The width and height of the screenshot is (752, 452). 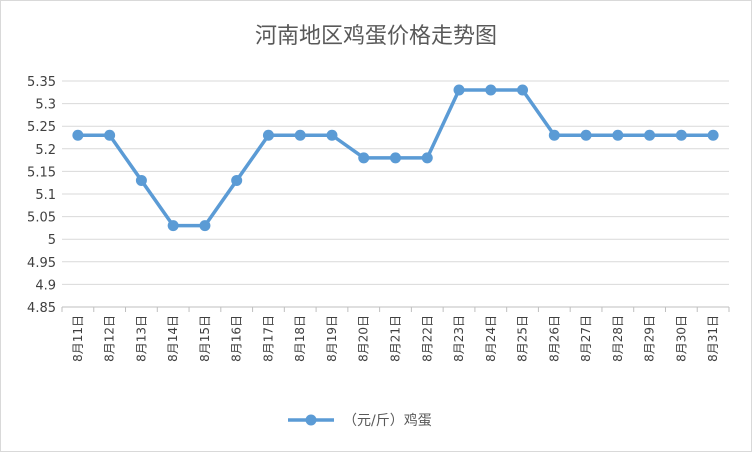 What do you see at coordinates (205, 338) in the screenshot?
I see `x-tick-label: 8月15日` at bounding box center [205, 338].